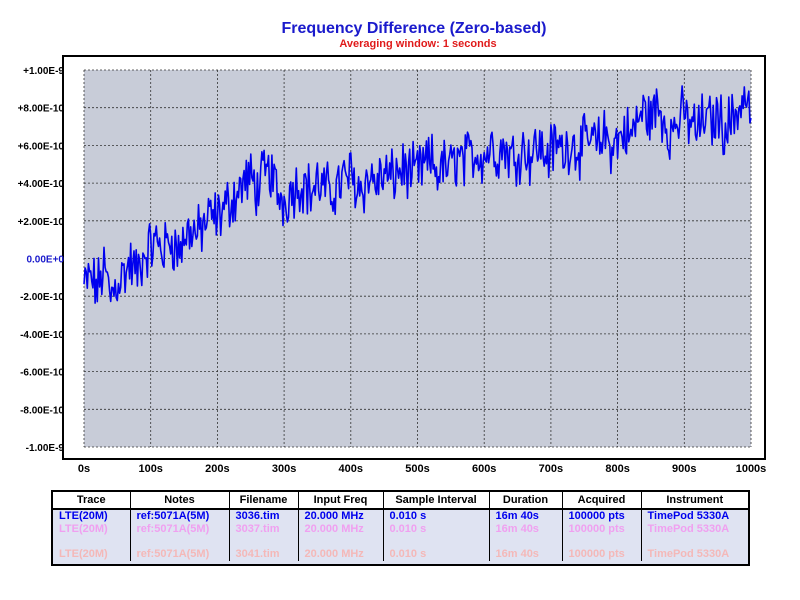  I want to click on x-tick-label: 300s, so click(284, 469).